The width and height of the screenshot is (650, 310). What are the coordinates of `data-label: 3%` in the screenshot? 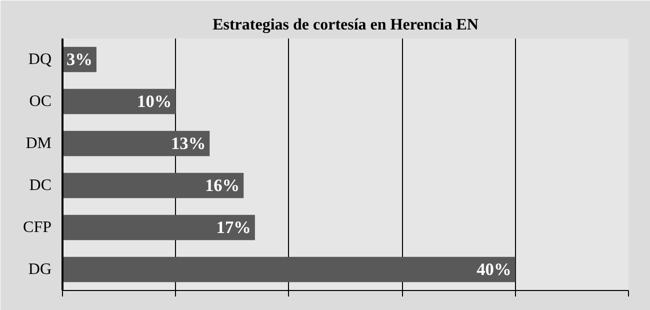 It's located at (79, 59).